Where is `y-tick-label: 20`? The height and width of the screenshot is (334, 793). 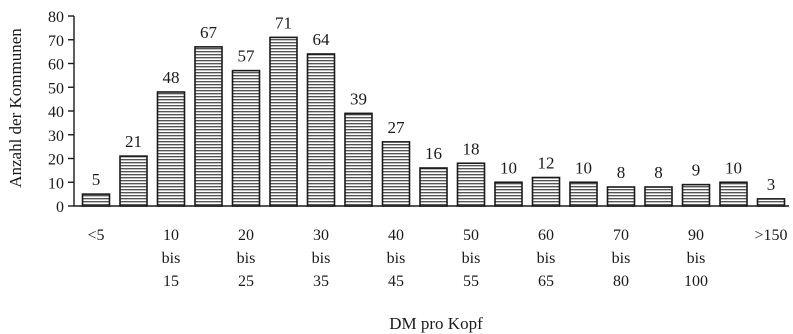
y-tick-label: 20 is located at coordinates (56, 160).